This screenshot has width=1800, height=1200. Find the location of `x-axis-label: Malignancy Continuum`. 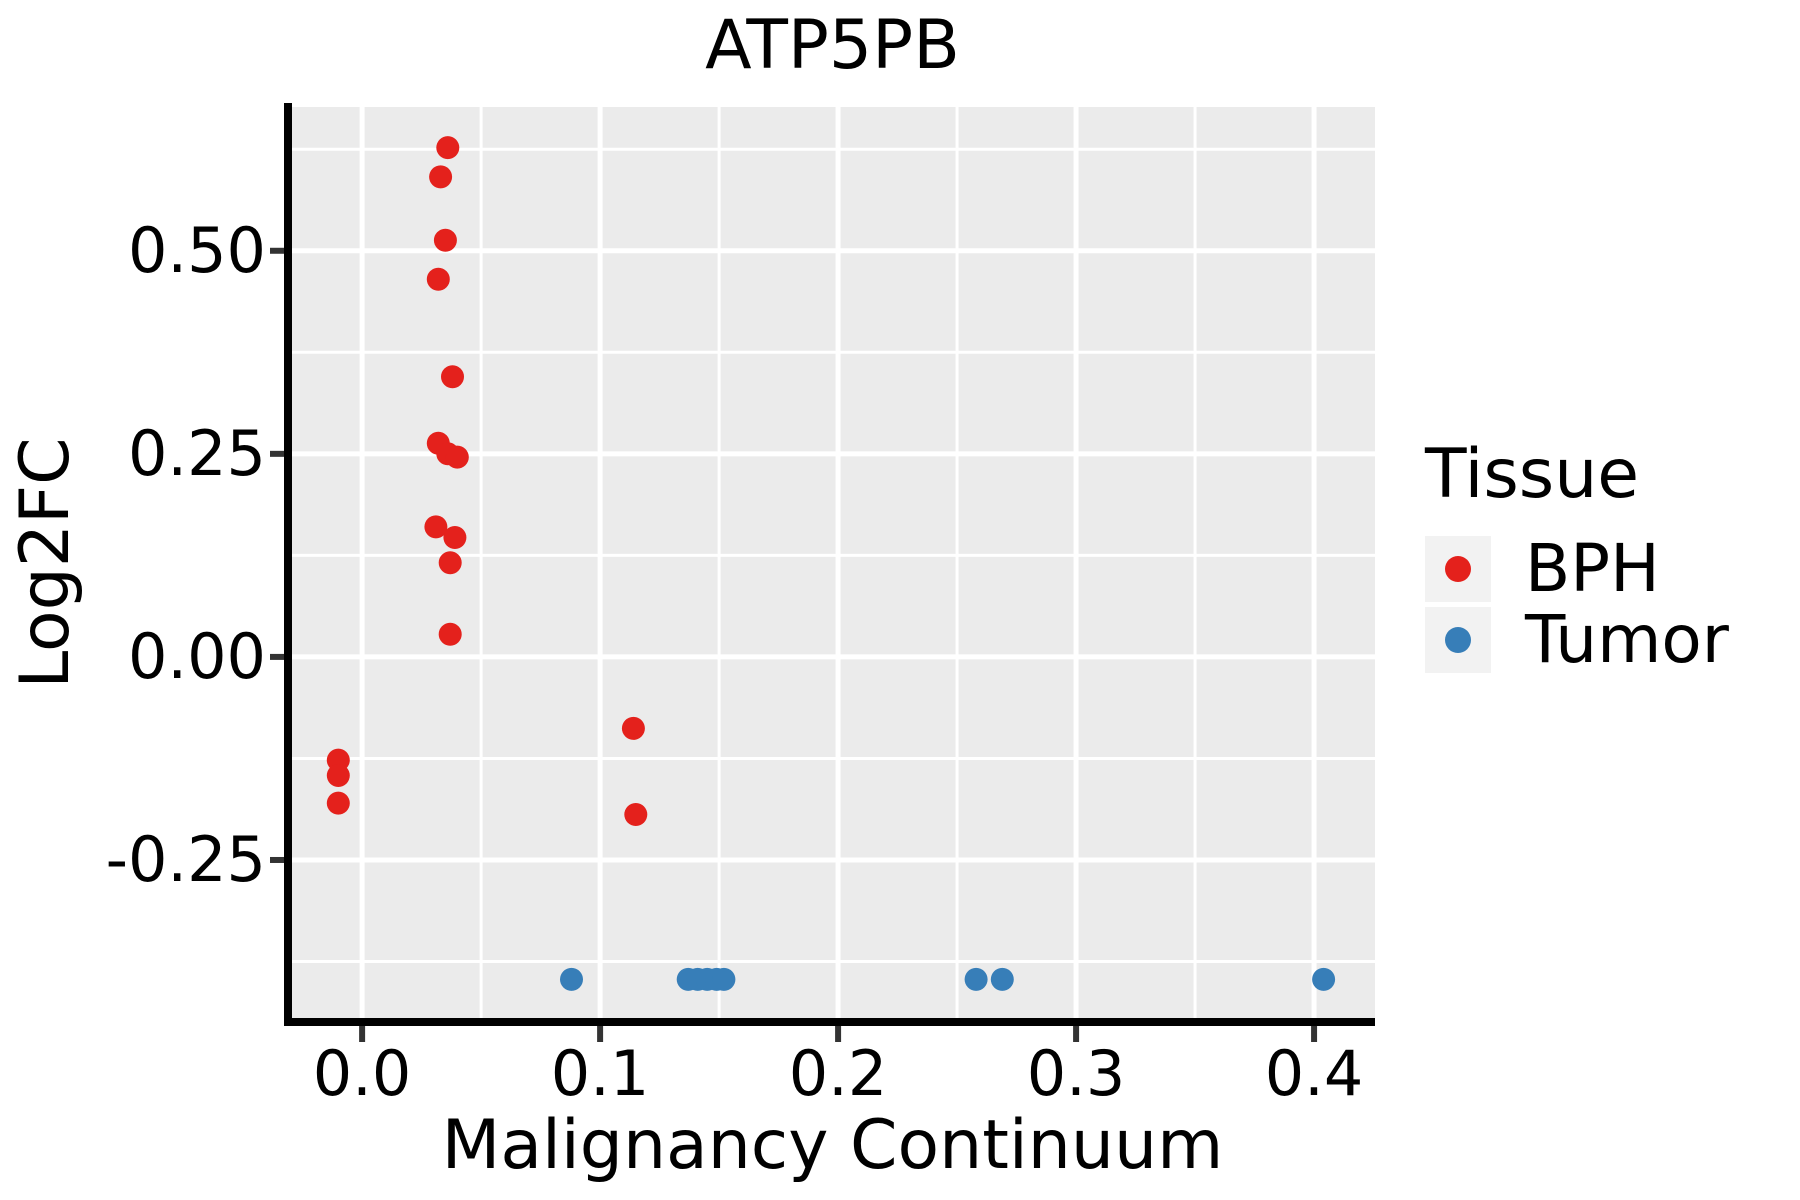

x-axis-label: Malignancy Continuum is located at coordinates (832, 1145).